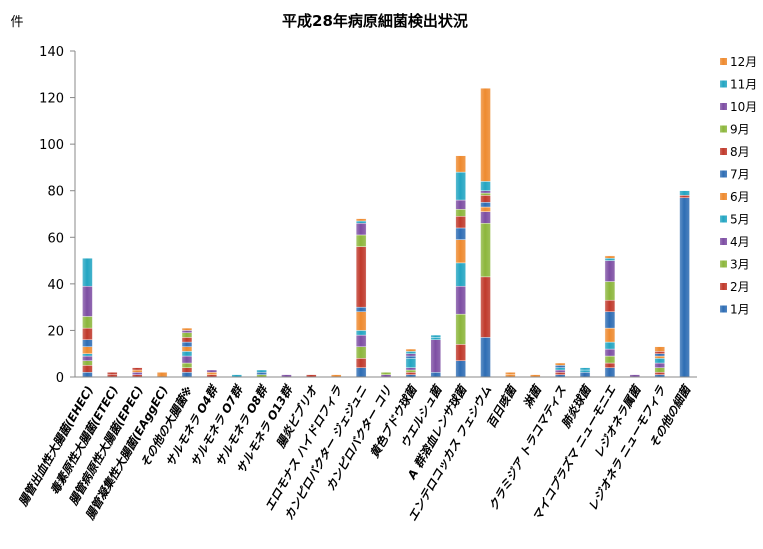  Describe the element at coordinates (55, 331) in the screenshot. I see `y-tick-label: 20` at that location.